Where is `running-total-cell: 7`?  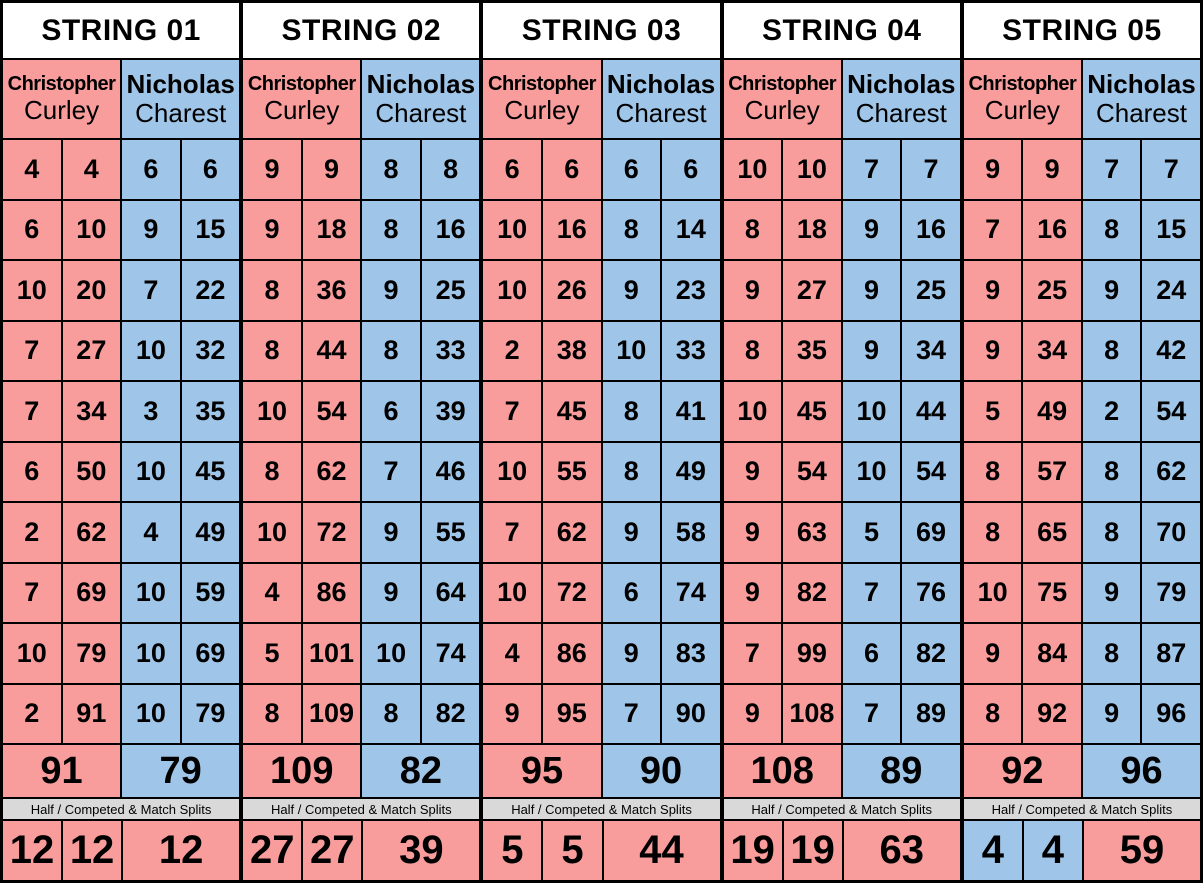 running-total-cell: 7 is located at coordinates (931, 169).